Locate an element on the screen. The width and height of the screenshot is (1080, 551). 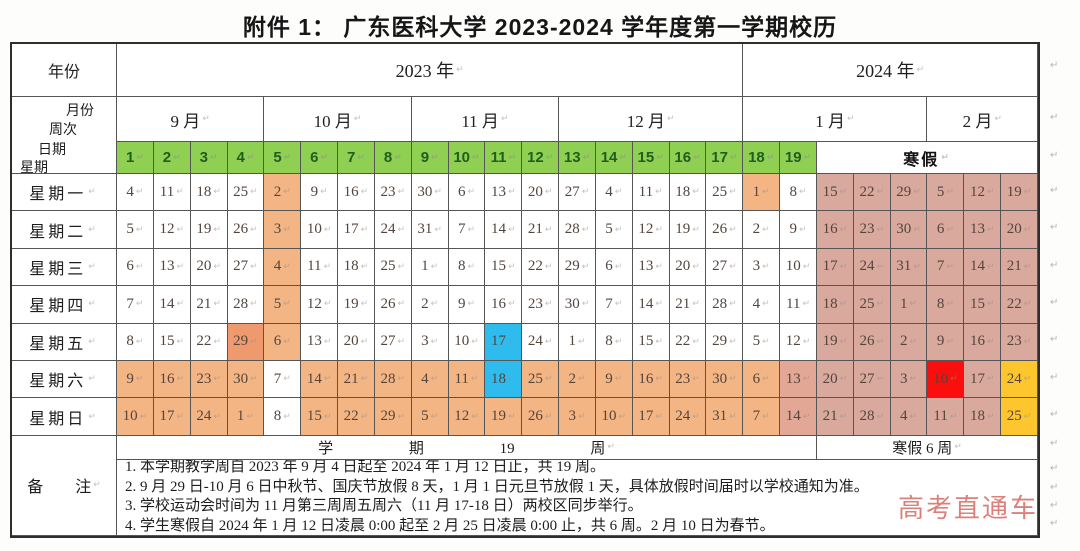
corner-date-label: 日期 is located at coordinates (52, 150).